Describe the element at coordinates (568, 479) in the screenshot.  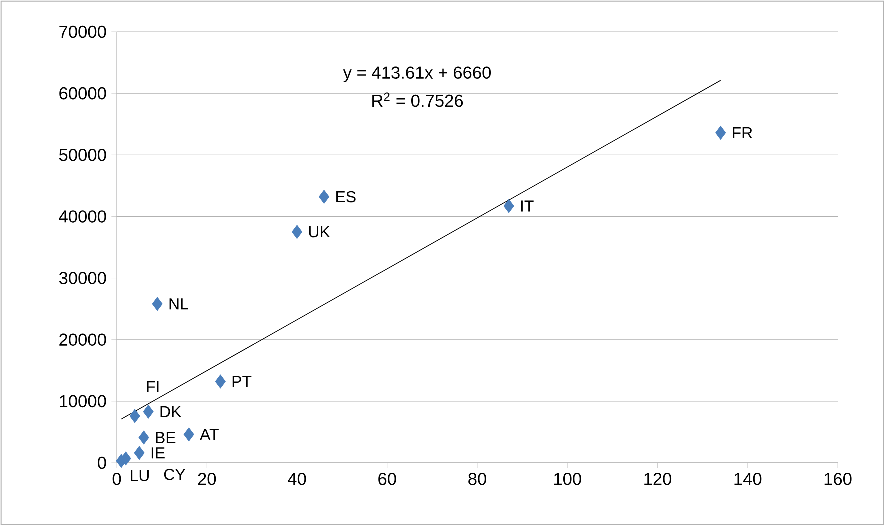
I see `x-tick-label: 100` at that location.